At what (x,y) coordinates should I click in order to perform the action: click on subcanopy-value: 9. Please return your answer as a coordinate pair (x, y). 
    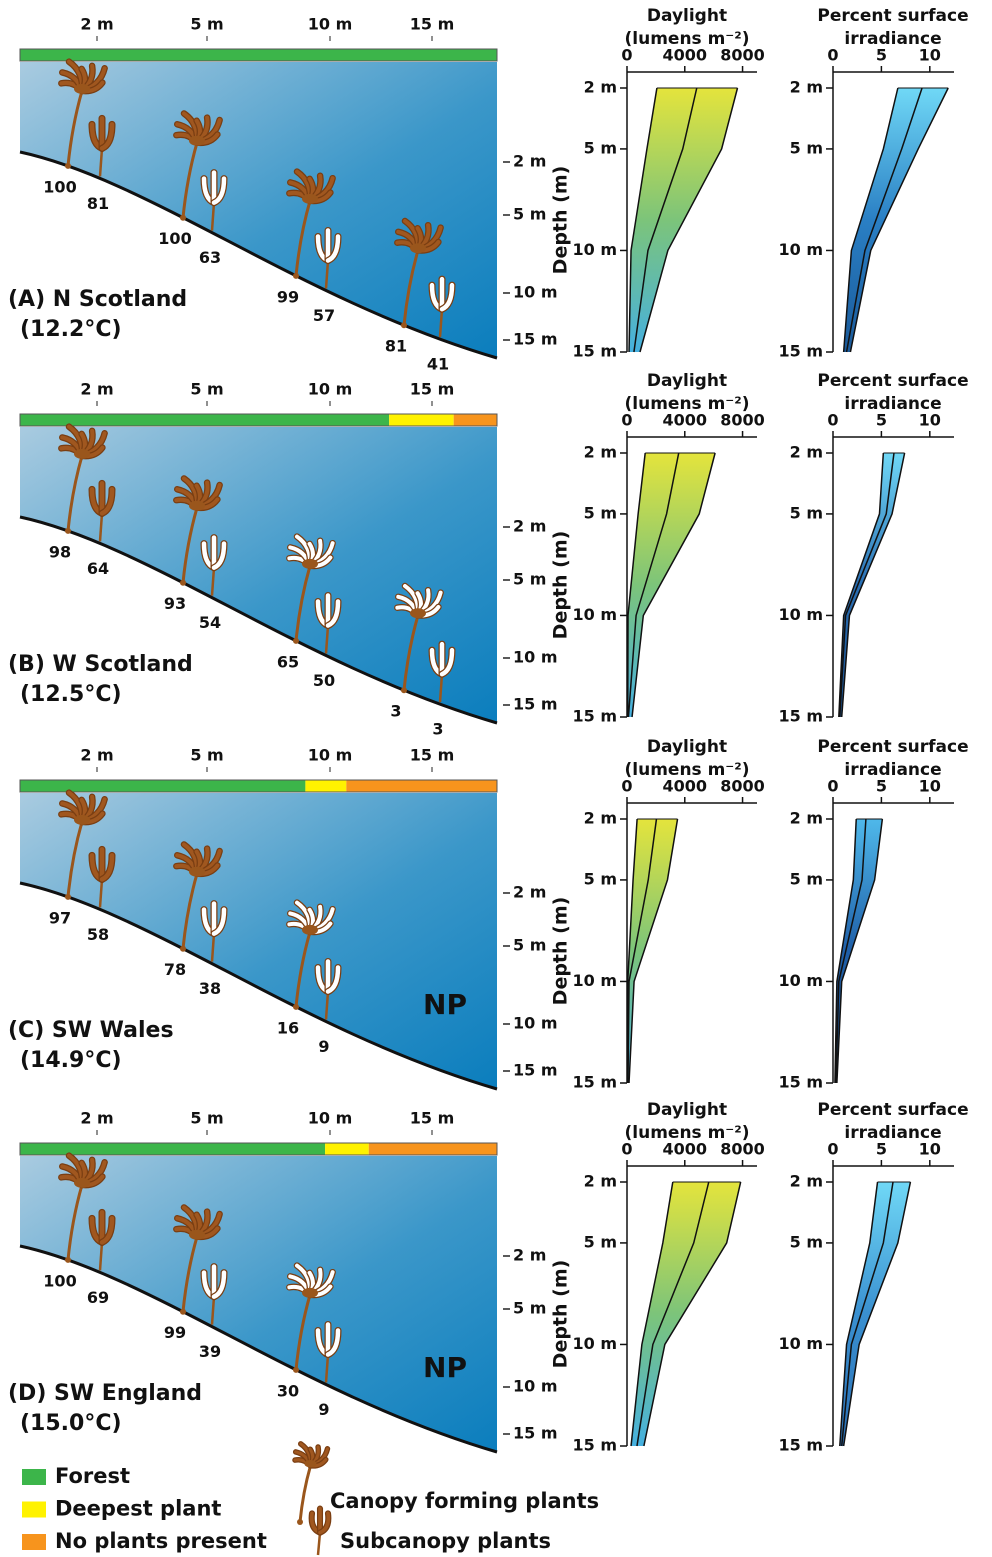
    Looking at the image, I should click on (323, 1409).